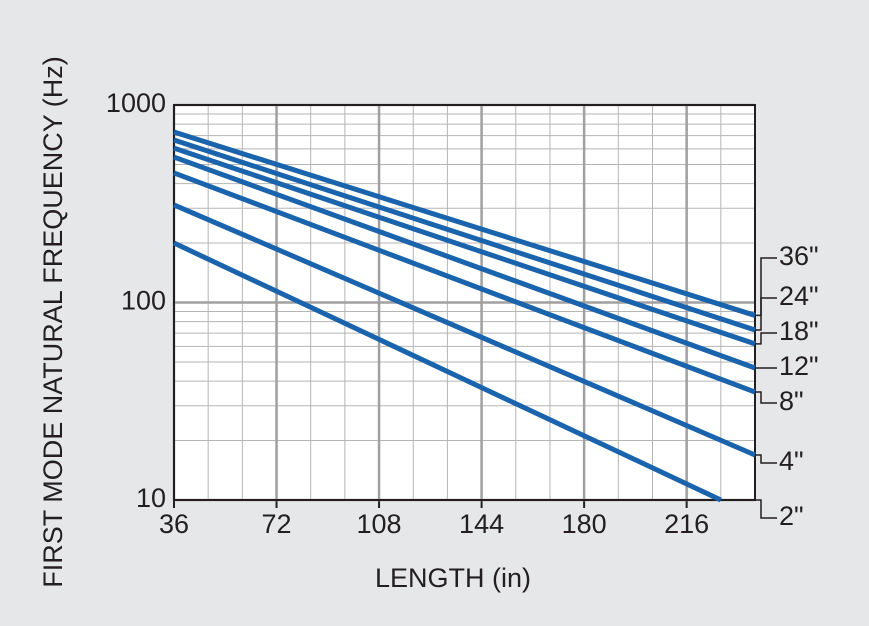  I want to click on y-axis-label: FIRST MODE NATURAL FREQUENCY (Hz), so click(53, 322).